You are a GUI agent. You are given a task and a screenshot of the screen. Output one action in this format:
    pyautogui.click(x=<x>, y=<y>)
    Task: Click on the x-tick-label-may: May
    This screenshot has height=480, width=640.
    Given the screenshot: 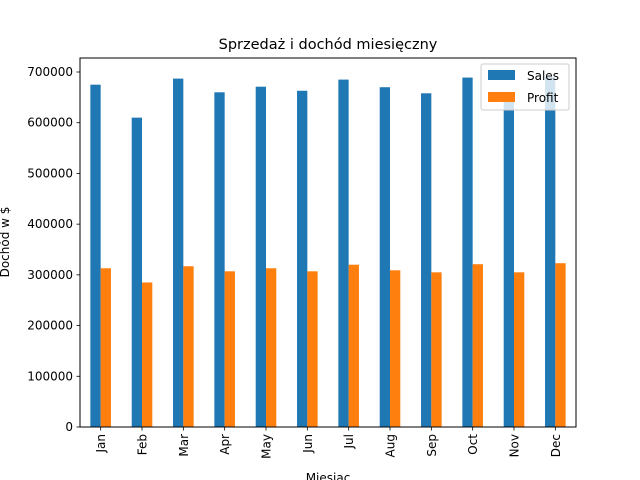 What is the action you would take?
    pyautogui.click(x=267, y=446)
    